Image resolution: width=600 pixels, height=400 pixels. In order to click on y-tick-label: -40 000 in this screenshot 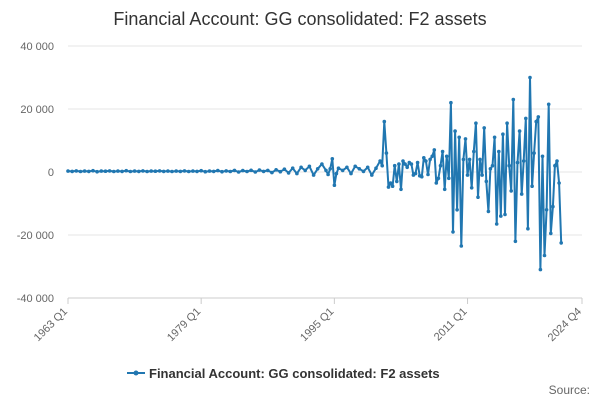, I will do `click(35, 299)`.